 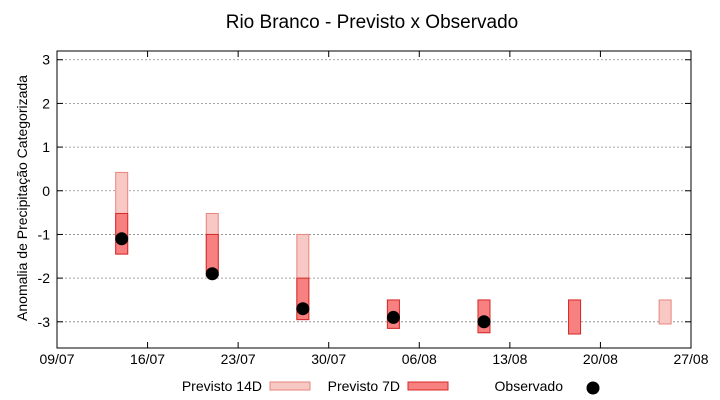 What do you see at coordinates (46, 191) in the screenshot?
I see `y-tick-label: 0` at bounding box center [46, 191].